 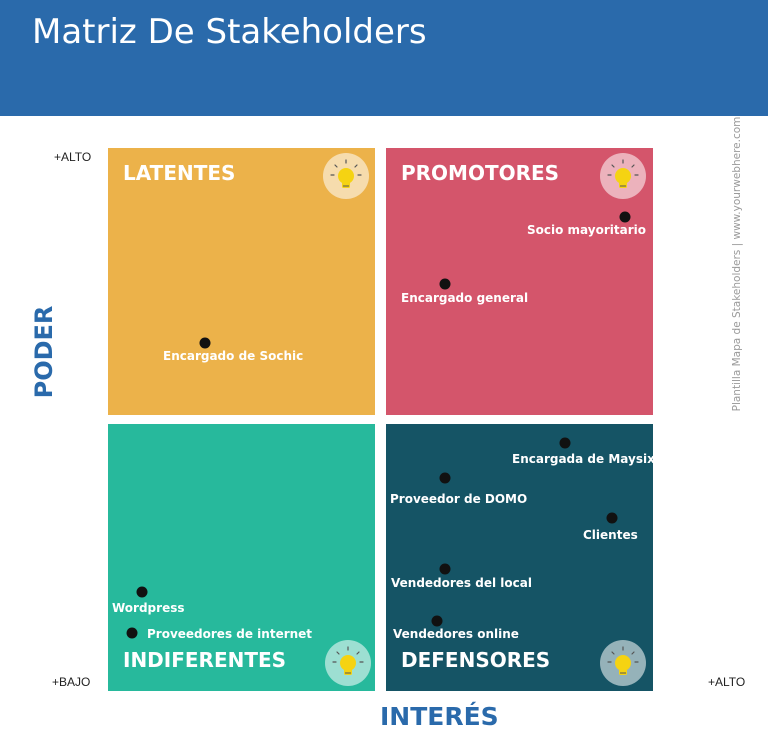 What do you see at coordinates (229, 32) in the screenshot?
I see `page-title: Matriz De Stakeholders` at bounding box center [229, 32].